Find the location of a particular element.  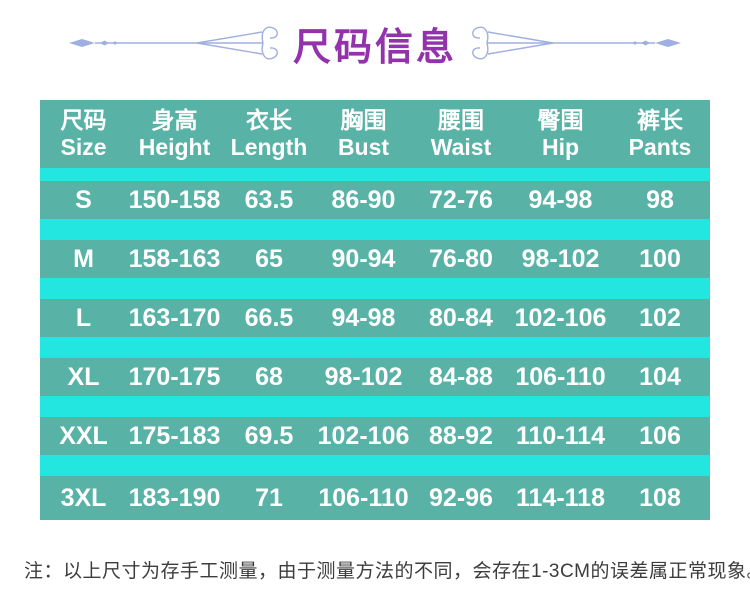

table-cell: 71 is located at coordinates (269, 497).